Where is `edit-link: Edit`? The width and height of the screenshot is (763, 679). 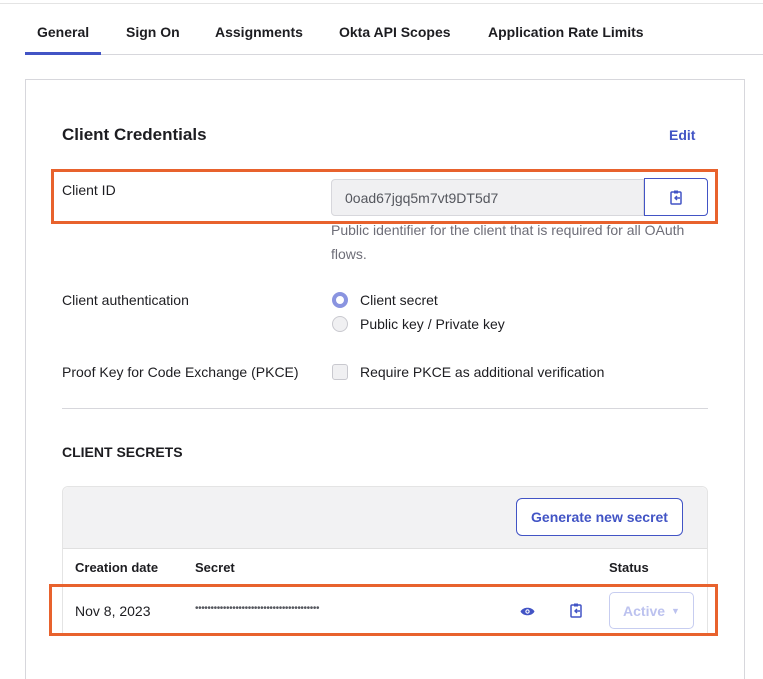
edit-link: Edit is located at coordinates (682, 135).